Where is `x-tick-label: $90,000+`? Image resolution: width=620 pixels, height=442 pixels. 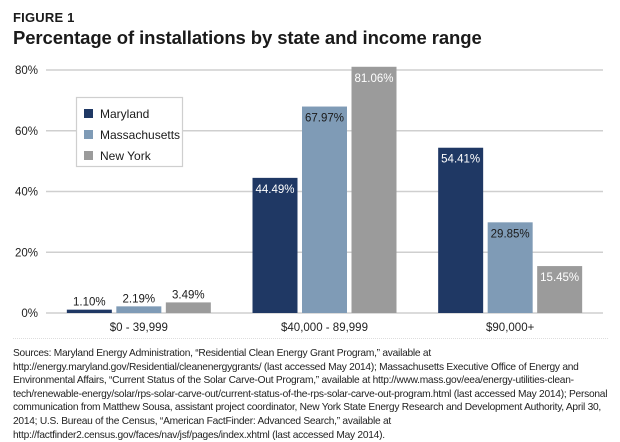 x-tick-label: $90,000+ is located at coordinates (510, 328).